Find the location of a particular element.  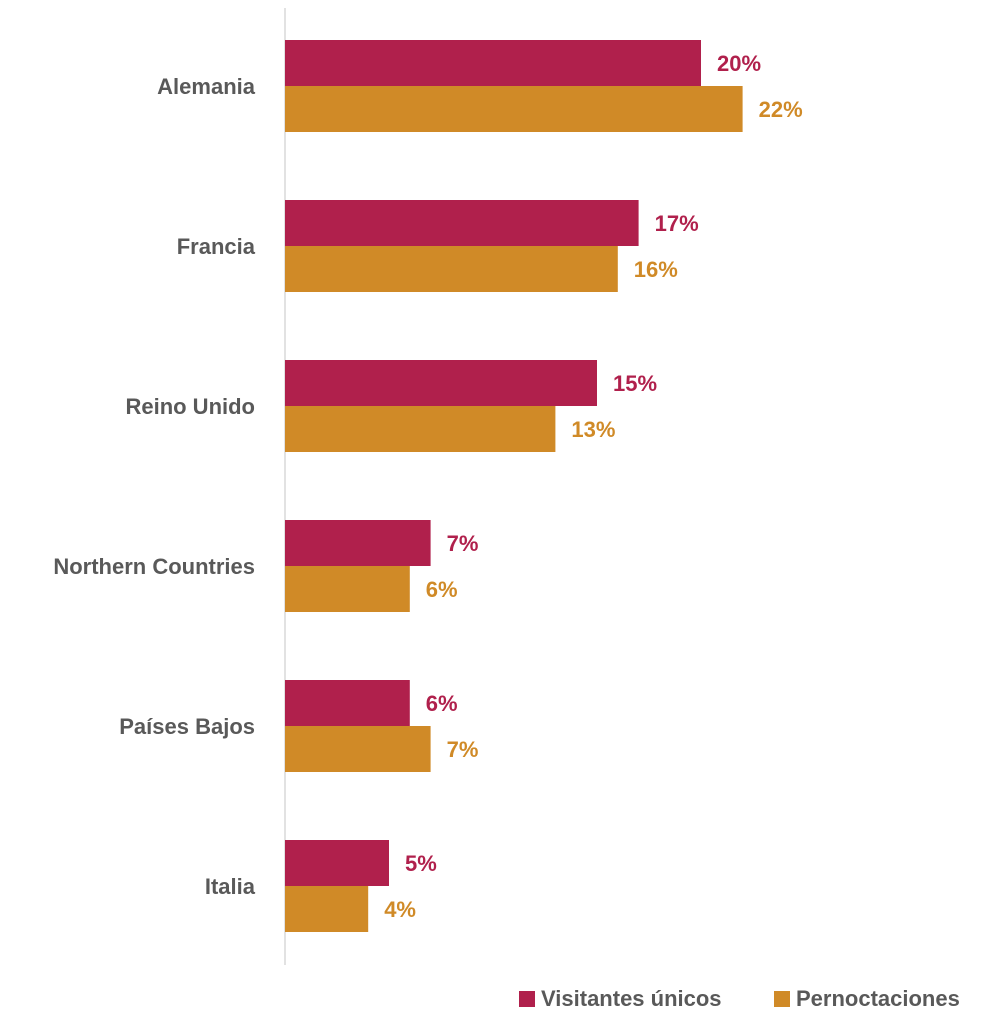

category-label: Francia is located at coordinates (216, 246).